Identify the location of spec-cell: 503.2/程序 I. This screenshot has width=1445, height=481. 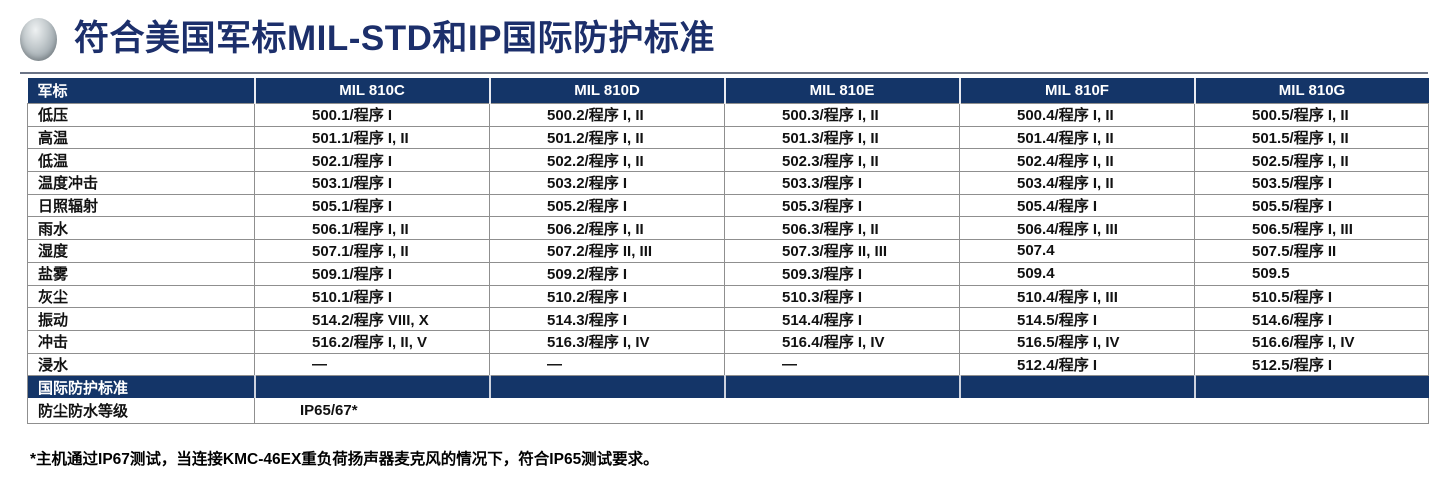
(607, 183).